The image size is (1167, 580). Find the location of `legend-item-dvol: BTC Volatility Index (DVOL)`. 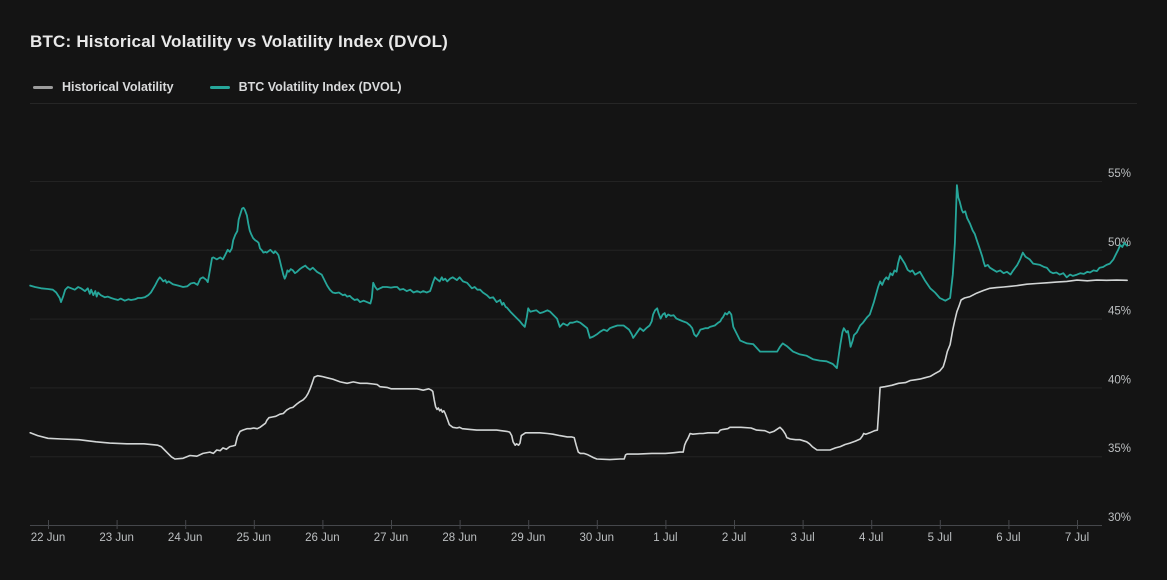

legend-item-dvol: BTC Volatility Index (DVOL) is located at coordinates (305, 87).